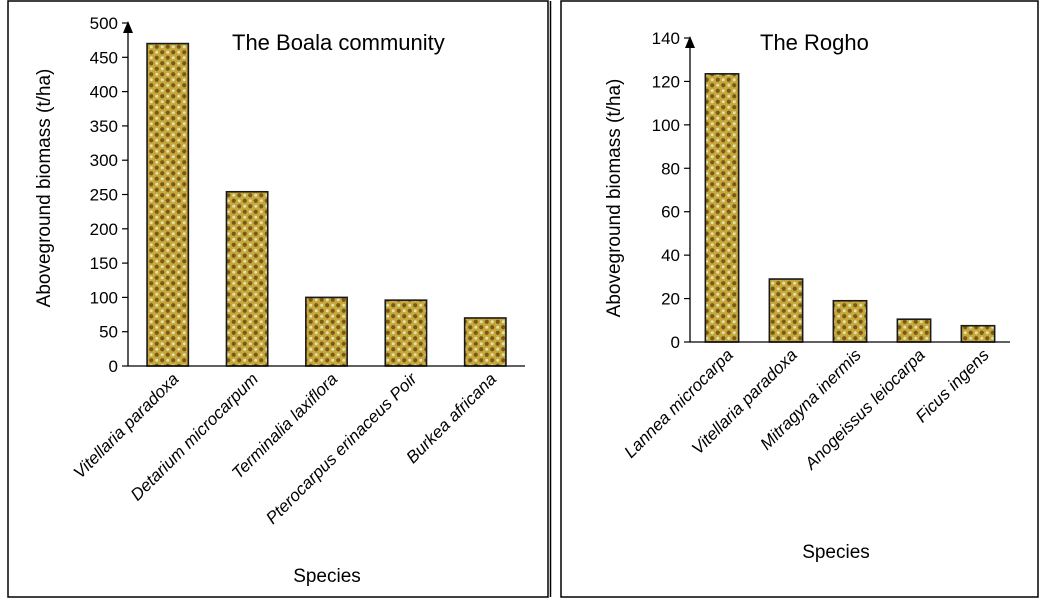 The height and width of the screenshot is (598, 1040). Describe the element at coordinates (850, 208) in the screenshot. I see `bars` at that location.